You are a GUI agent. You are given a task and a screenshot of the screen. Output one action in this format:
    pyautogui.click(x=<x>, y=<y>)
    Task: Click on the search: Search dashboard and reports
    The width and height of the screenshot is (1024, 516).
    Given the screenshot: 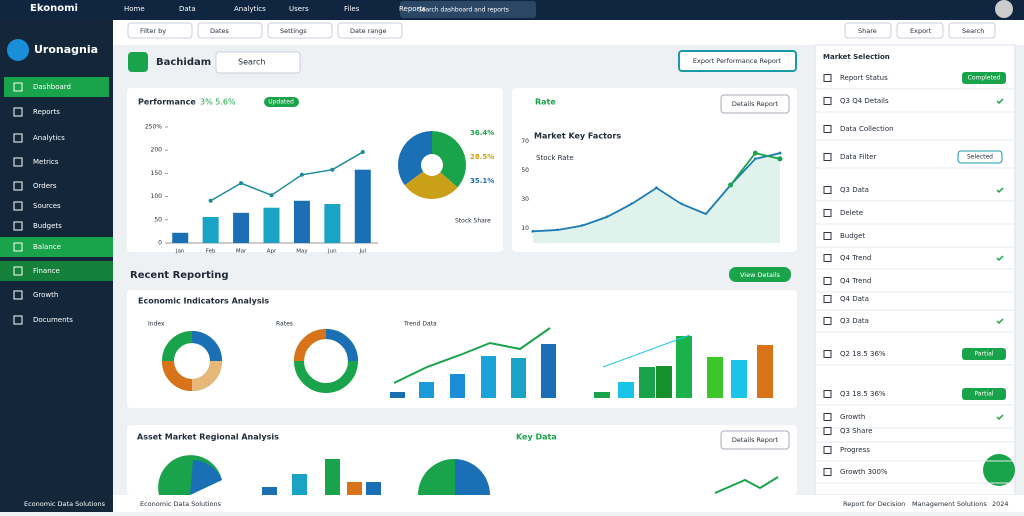 What is the action you would take?
    pyautogui.click(x=463, y=10)
    